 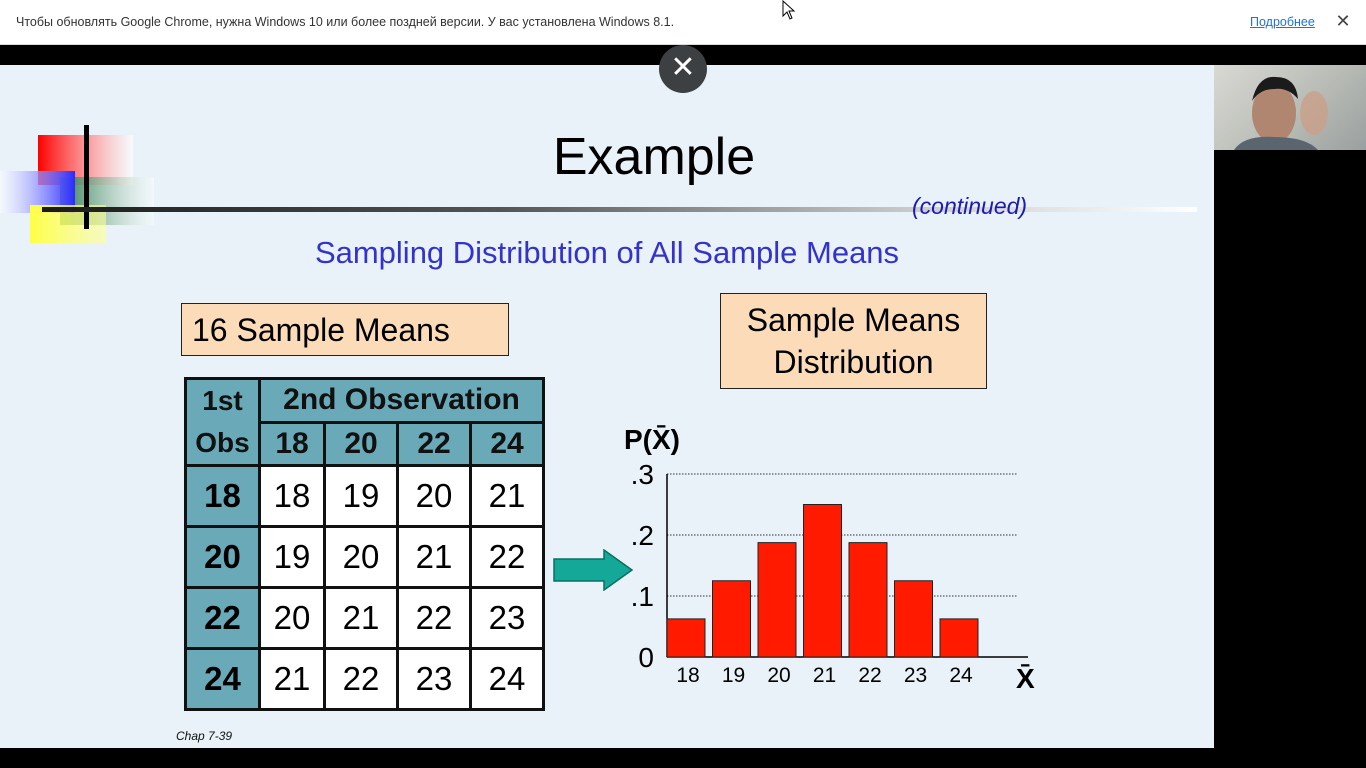 I want to click on column-header: 24, so click(x=507, y=443).